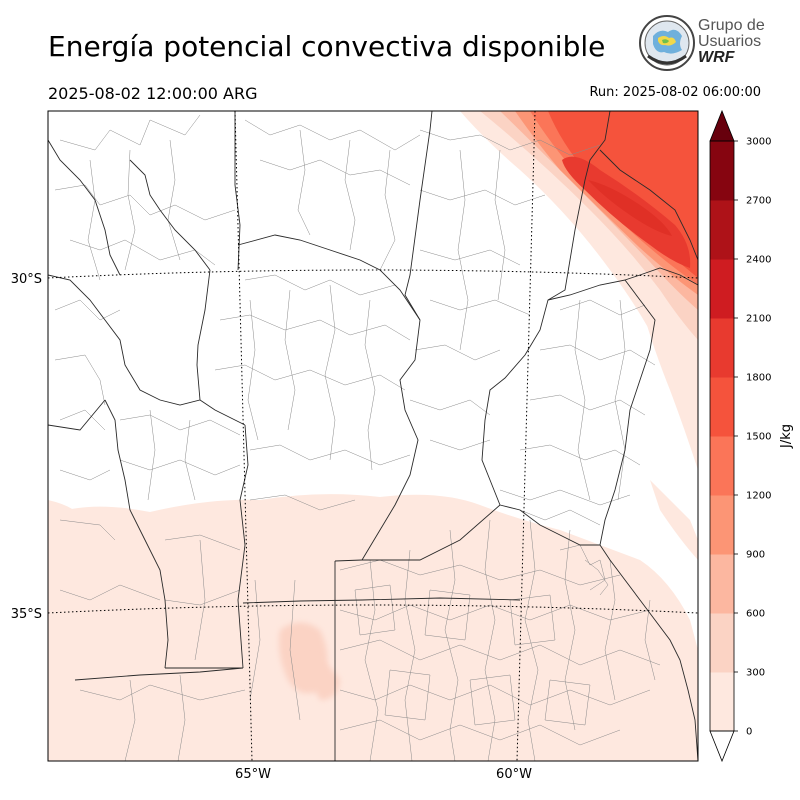 This screenshot has height=800, width=800. Describe the element at coordinates (758, 319) in the screenshot. I see `colorbar-tick-label: 2100` at that location.